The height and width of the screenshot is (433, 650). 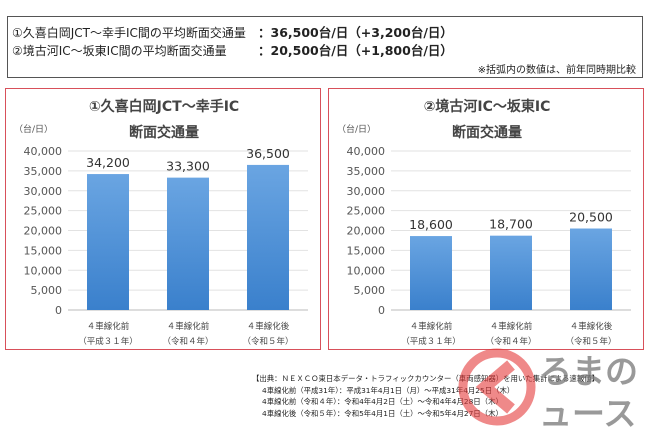 What do you see at coordinates (268, 153) in the screenshot?
I see `data-label: 36,500` at bounding box center [268, 153].